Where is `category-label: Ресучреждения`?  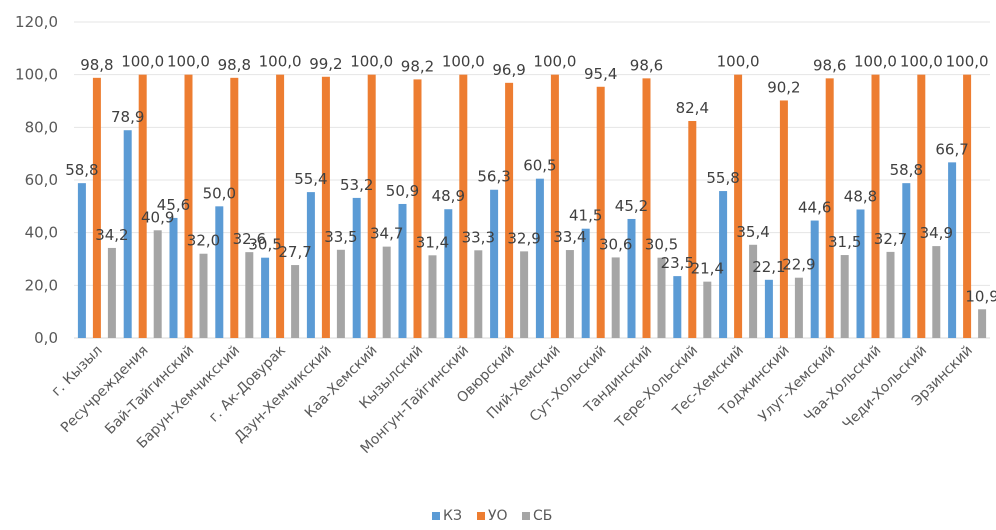 category-label: Ресучреждения is located at coordinates (105, 390).